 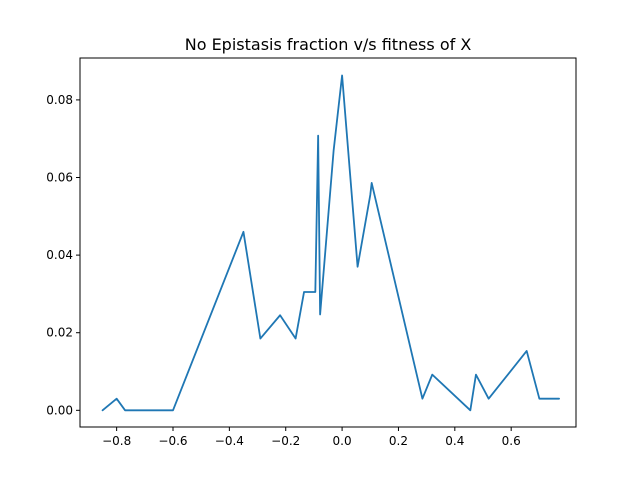 I want to click on x-tick-label: 0.6, so click(x=511, y=441).